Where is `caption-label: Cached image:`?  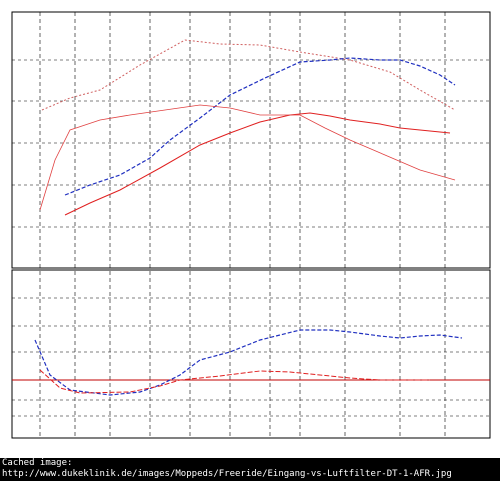 caption-label: Cached image: is located at coordinates (37, 463).